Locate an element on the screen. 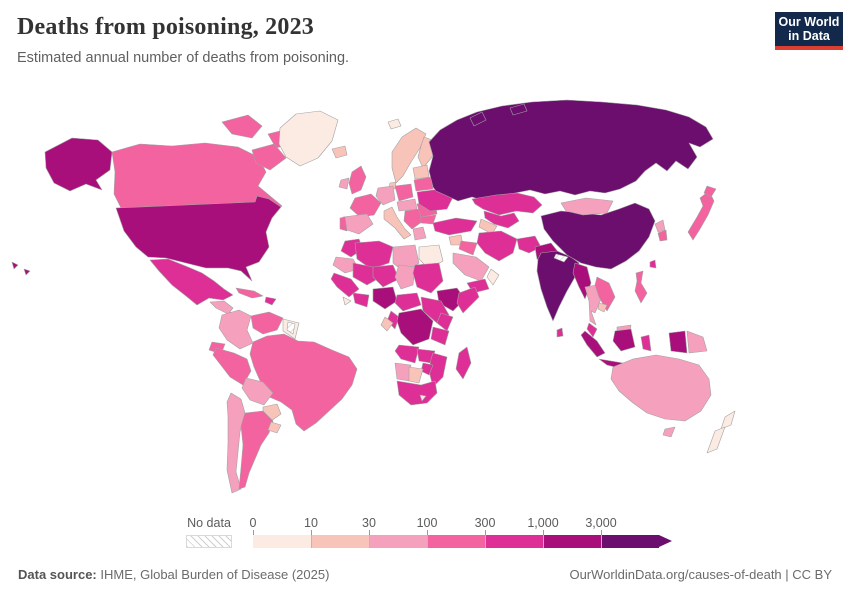 This screenshot has height=600, width=850. region-taiwan is located at coordinates (653, 264).